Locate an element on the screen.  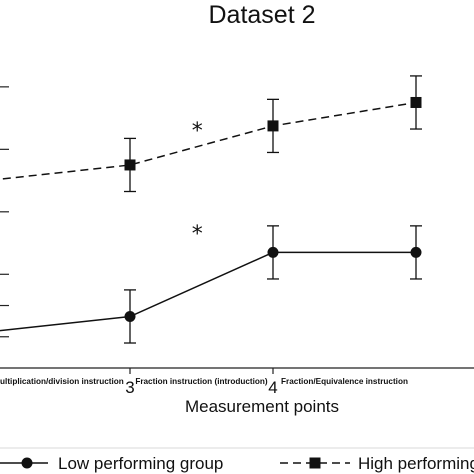
legend-label: Low performing group is located at coordinates (140, 463).